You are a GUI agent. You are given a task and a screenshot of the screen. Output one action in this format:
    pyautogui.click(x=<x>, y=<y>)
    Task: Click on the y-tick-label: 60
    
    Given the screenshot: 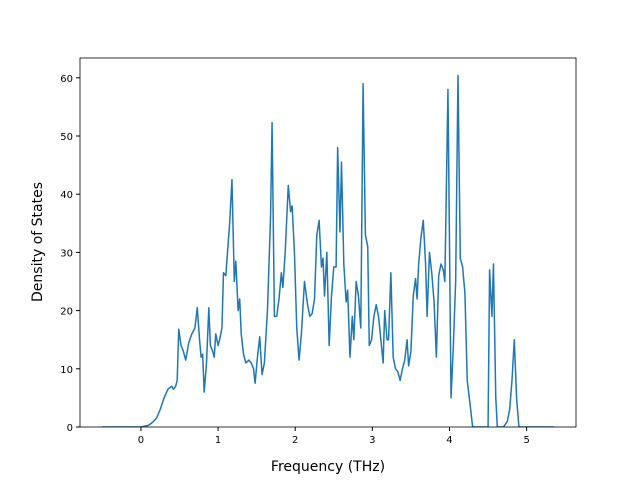 What is the action you would take?
    pyautogui.click(x=66, y=79)
    